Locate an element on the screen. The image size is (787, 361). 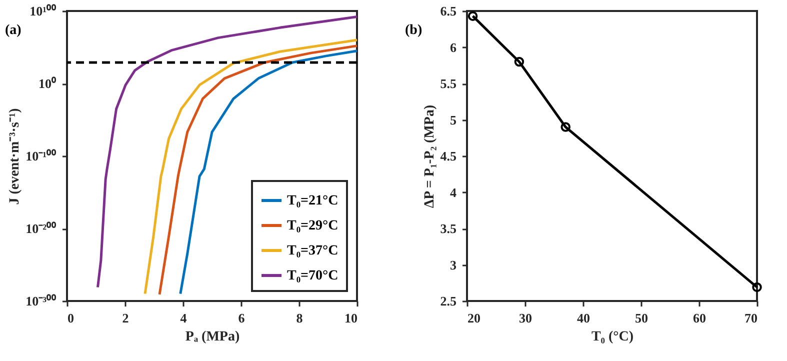
text: (b) is located at coordinates (413, 30).